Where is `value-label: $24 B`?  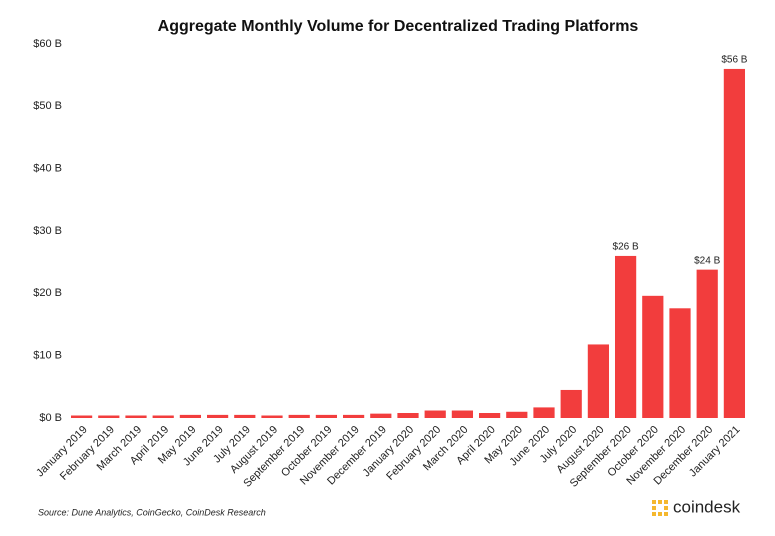 value-label: $24 B is located at coordinates (707, 260).